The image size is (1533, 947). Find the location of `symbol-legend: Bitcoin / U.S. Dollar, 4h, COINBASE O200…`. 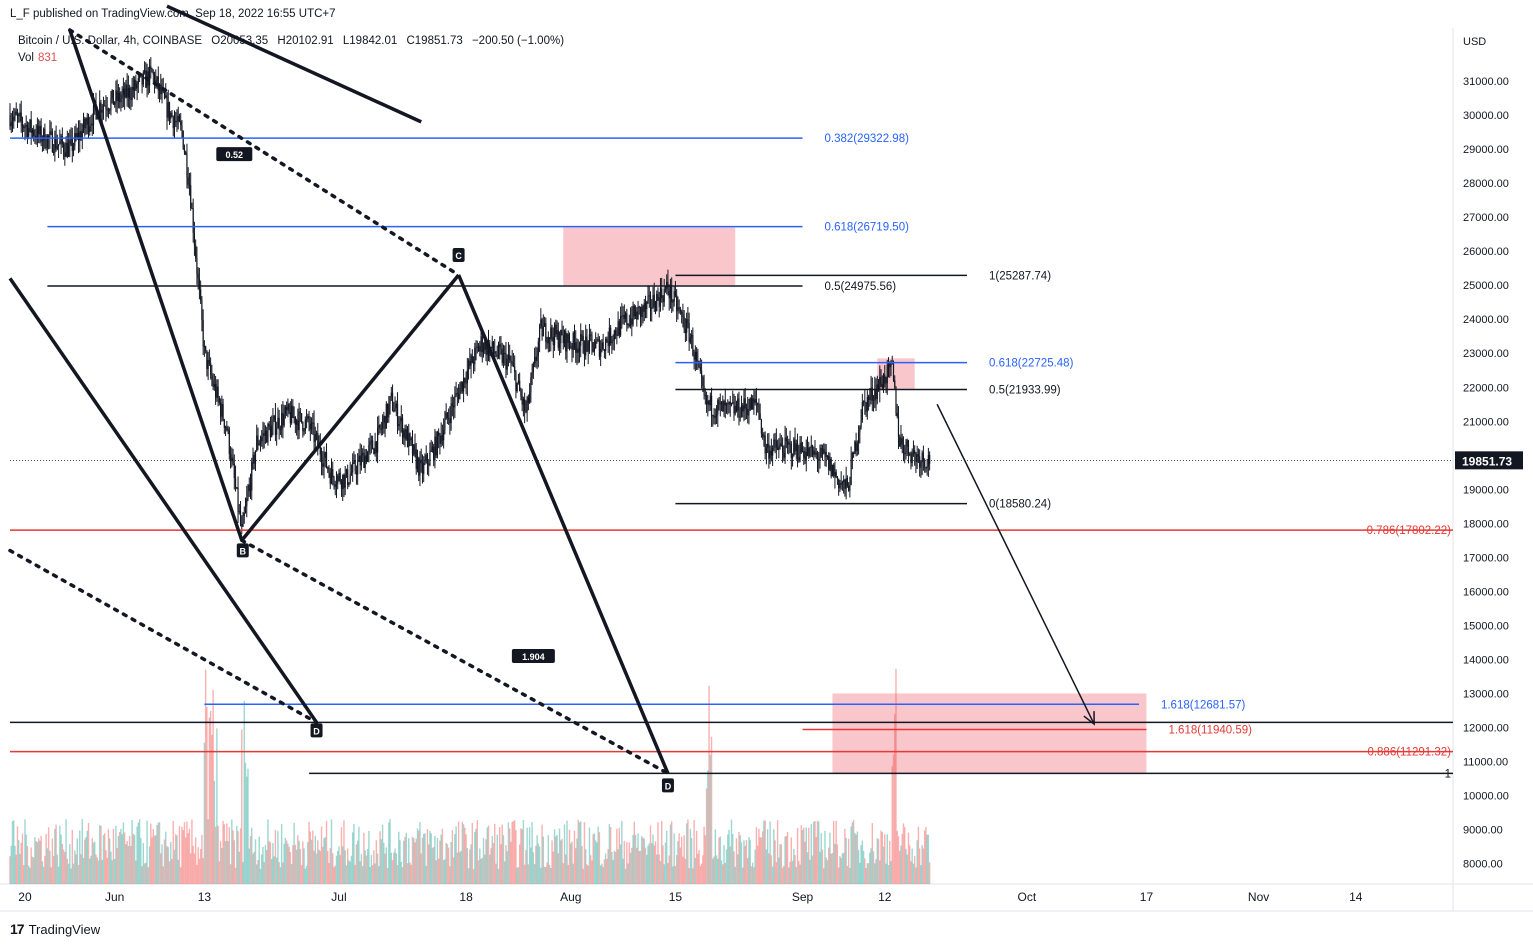

symbol-legend: Bitcoin / U.S. Dollar, 4h, COINBASE O200… is located at coordinates (294, 41).